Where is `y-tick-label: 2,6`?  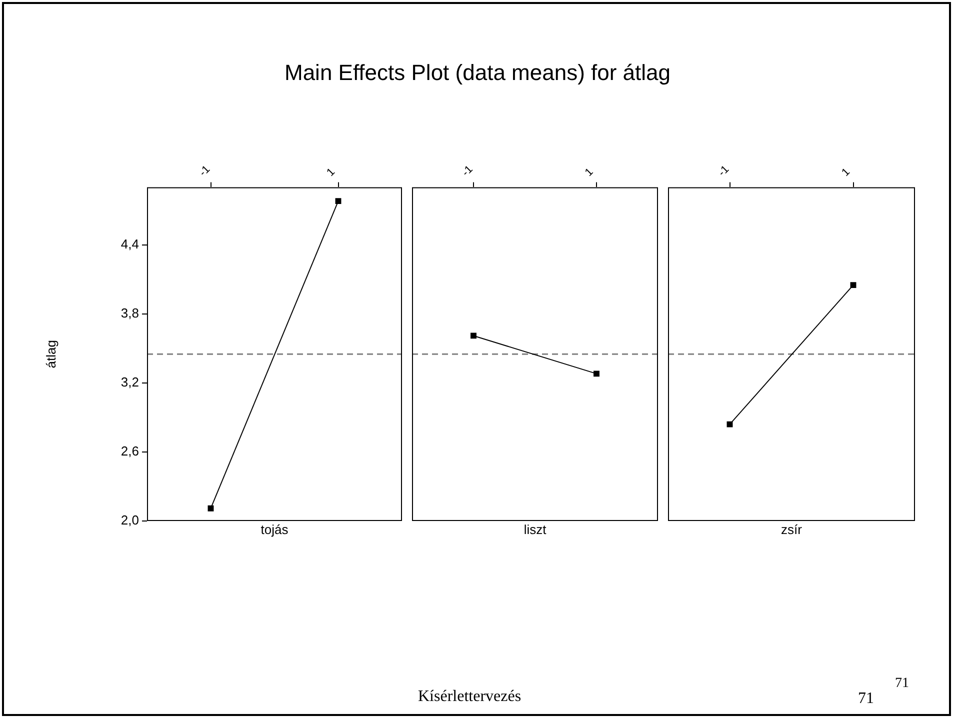 y-tick-label: 2,6 is located at coordinates (129, 451).